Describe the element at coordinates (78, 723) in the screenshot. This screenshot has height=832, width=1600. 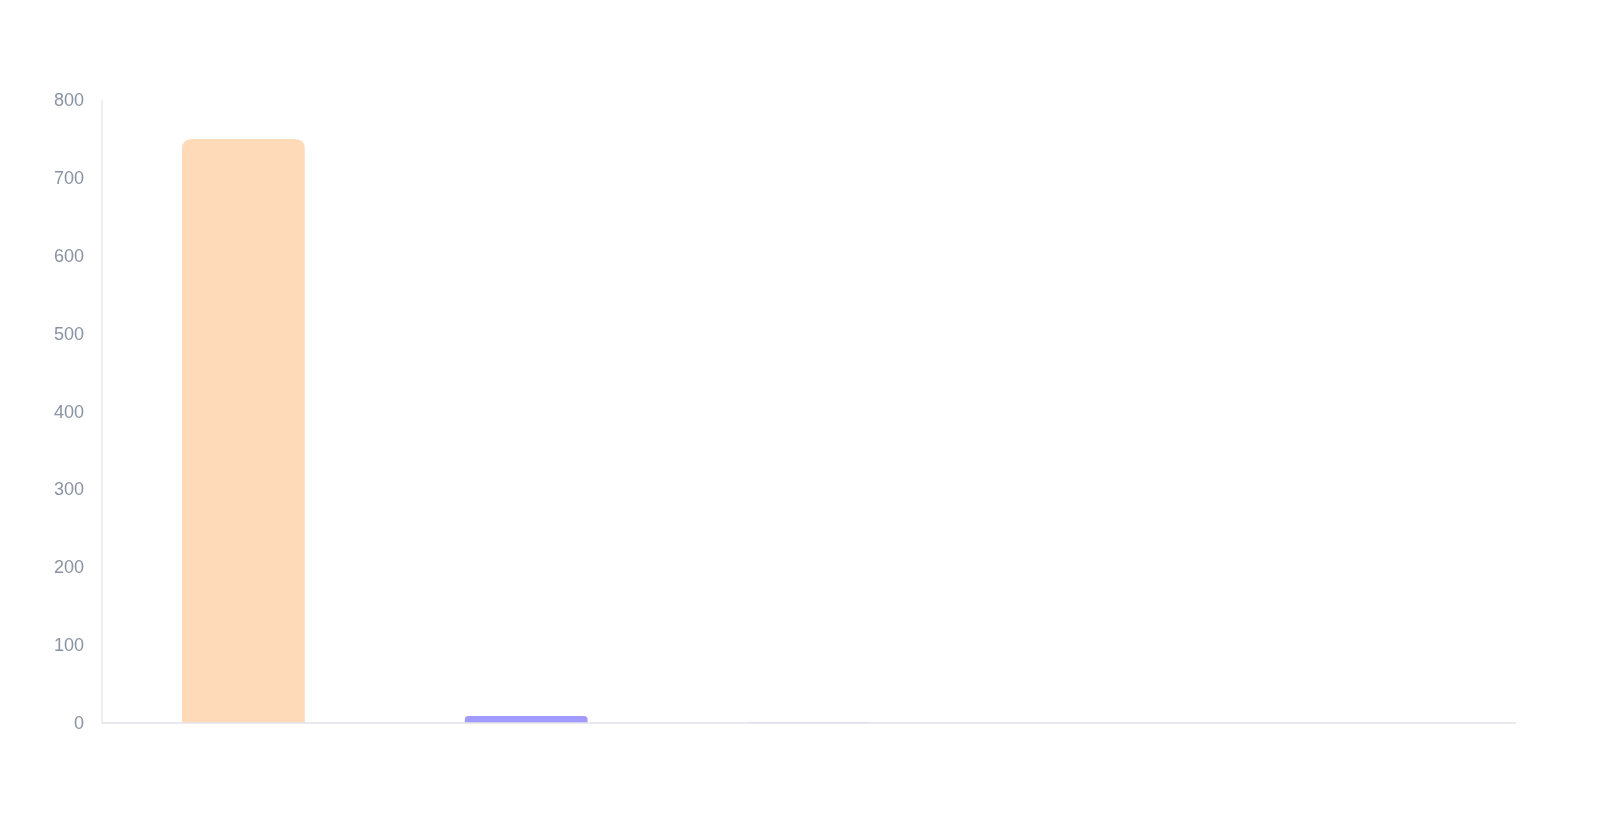
I see `y-tick-label: 0` at that location.